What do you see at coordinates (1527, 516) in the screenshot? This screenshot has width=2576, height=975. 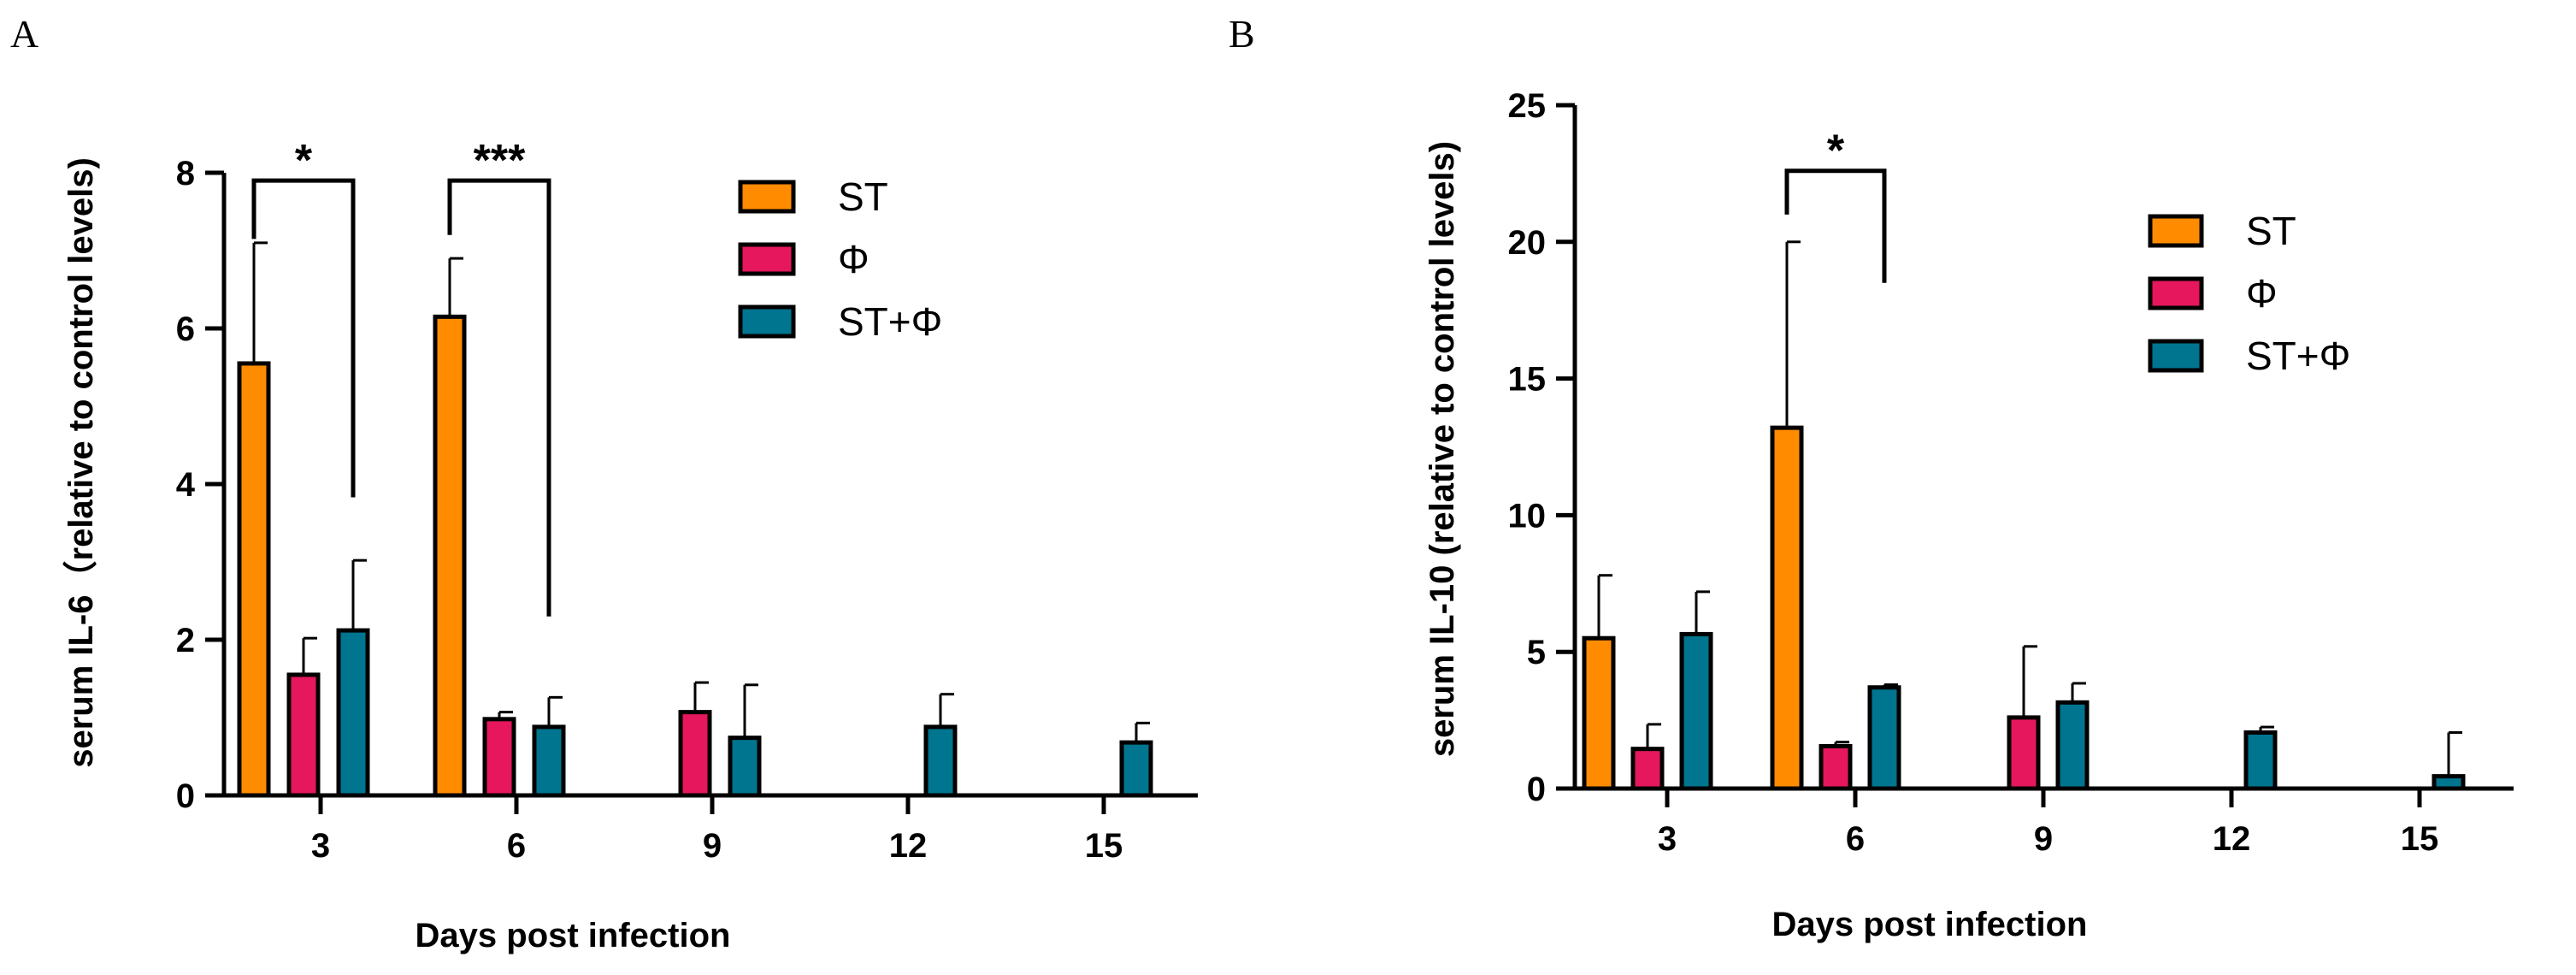 I see `y-tick-label: 10` at bounding box center [1527, 516].